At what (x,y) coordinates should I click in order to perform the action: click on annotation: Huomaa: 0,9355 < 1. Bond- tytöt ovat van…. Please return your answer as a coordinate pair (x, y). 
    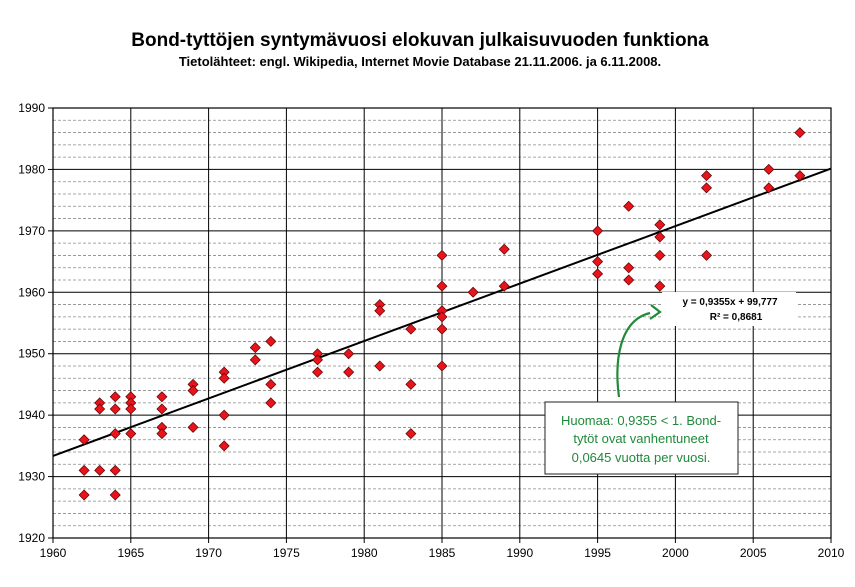
    Looking at the image, I should click on (641, 389).